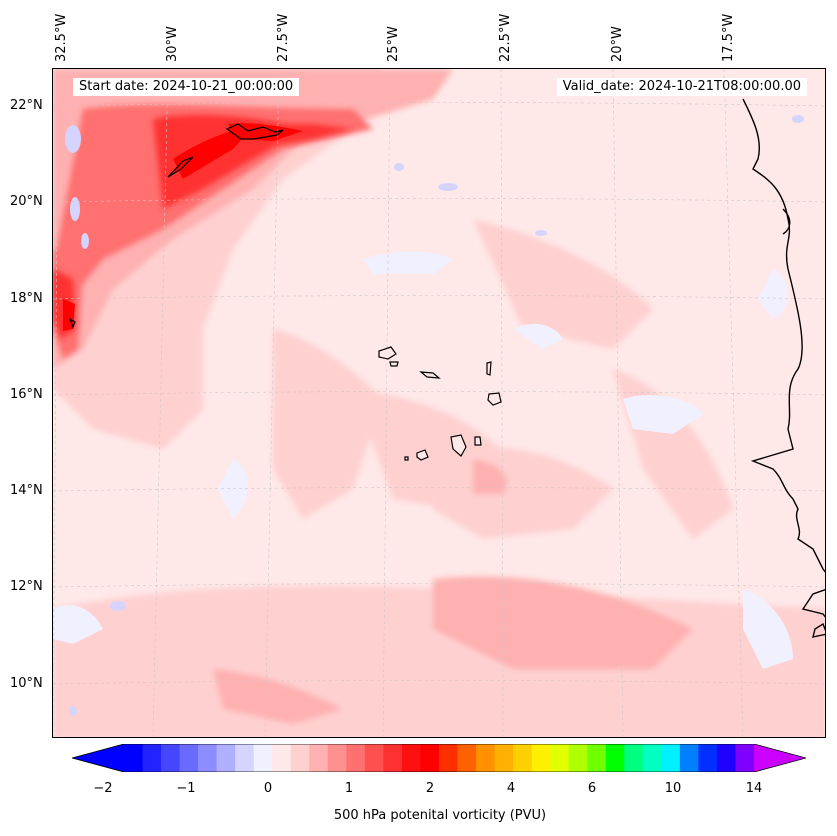  I want to click on lon-label-17-5w: 17.5°W, so click(728, 37).